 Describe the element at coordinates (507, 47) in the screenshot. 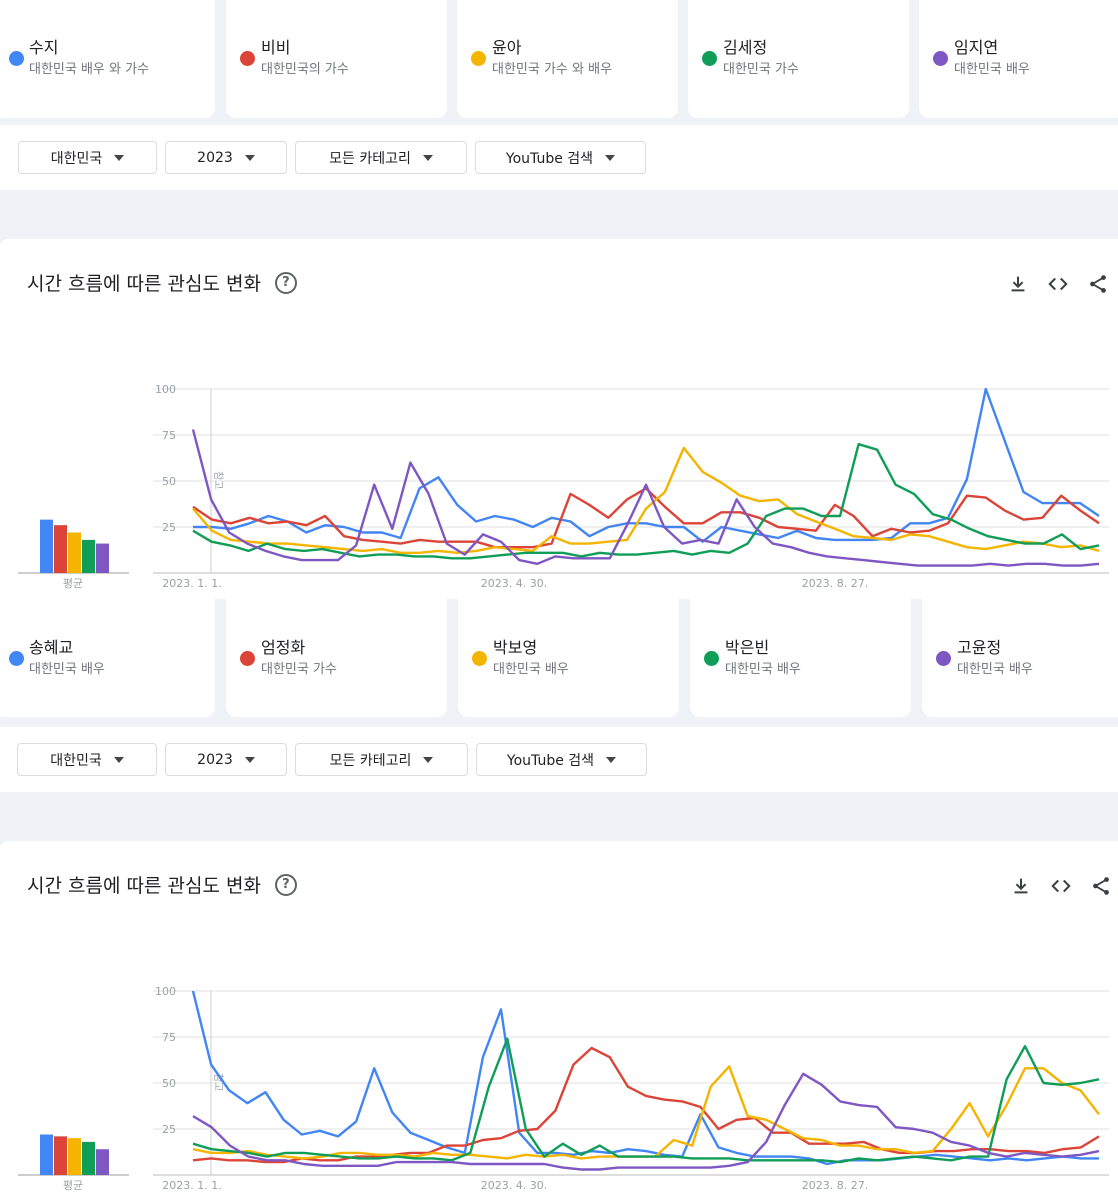

I see `term-name: 윤아` at that location.